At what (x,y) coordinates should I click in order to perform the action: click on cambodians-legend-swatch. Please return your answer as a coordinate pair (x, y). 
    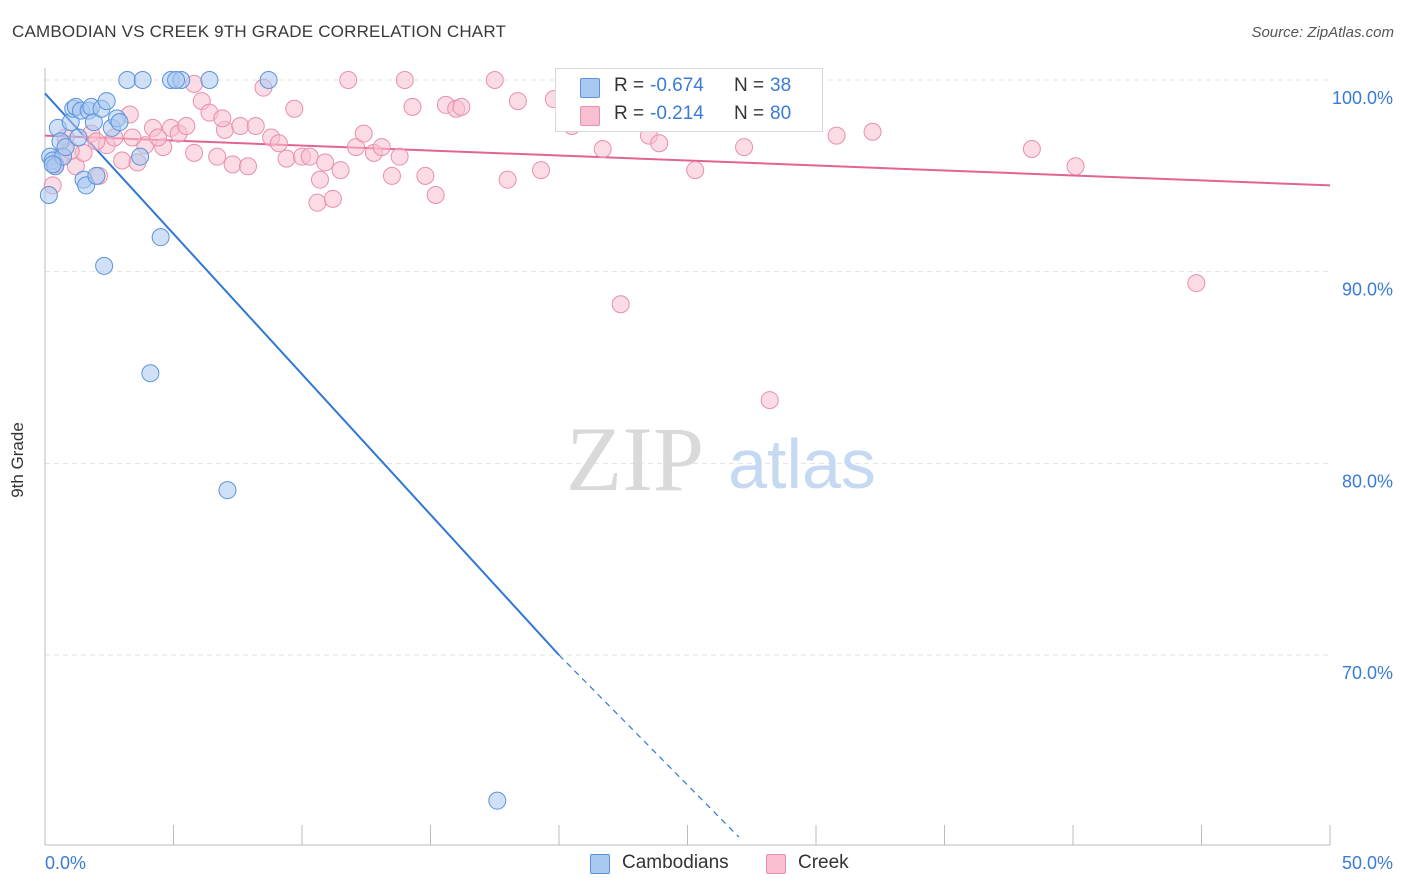
    Looking at the image, I should click on (600, 864).